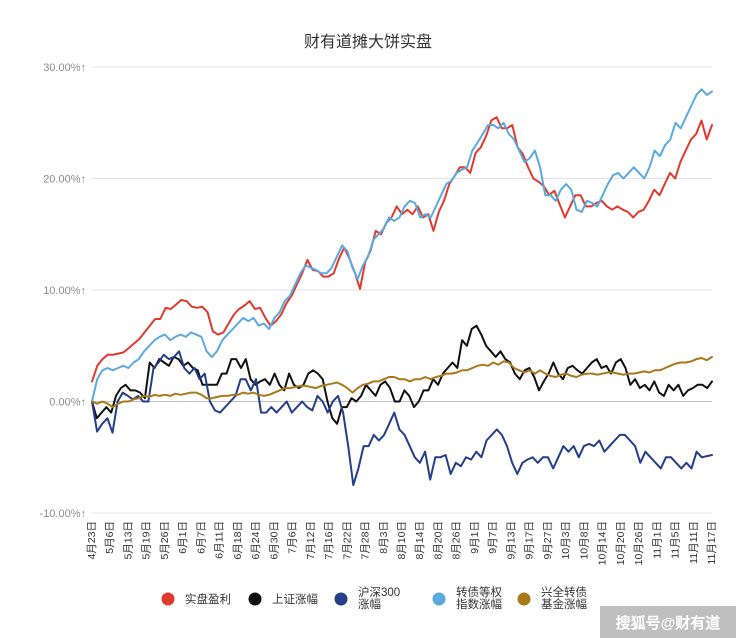 This screenshot has width=736, height=638. I want to click on x-tick-label: 10月26日, so click(639, 543).